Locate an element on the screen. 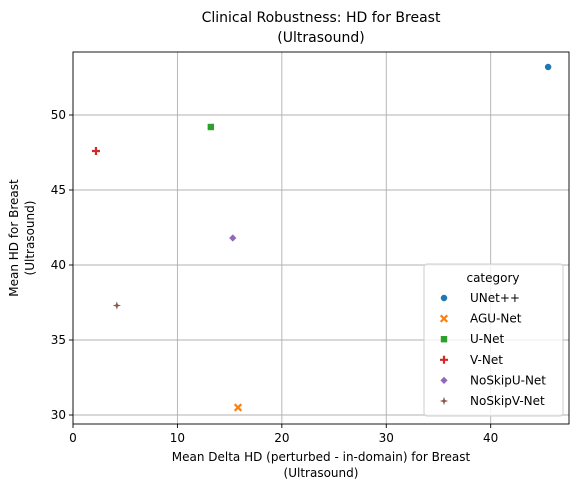 The height and width of the screenshot is (497, 578). y-axis-label-line-1: Mean HD for Breast is located at coordinates (14, 238).